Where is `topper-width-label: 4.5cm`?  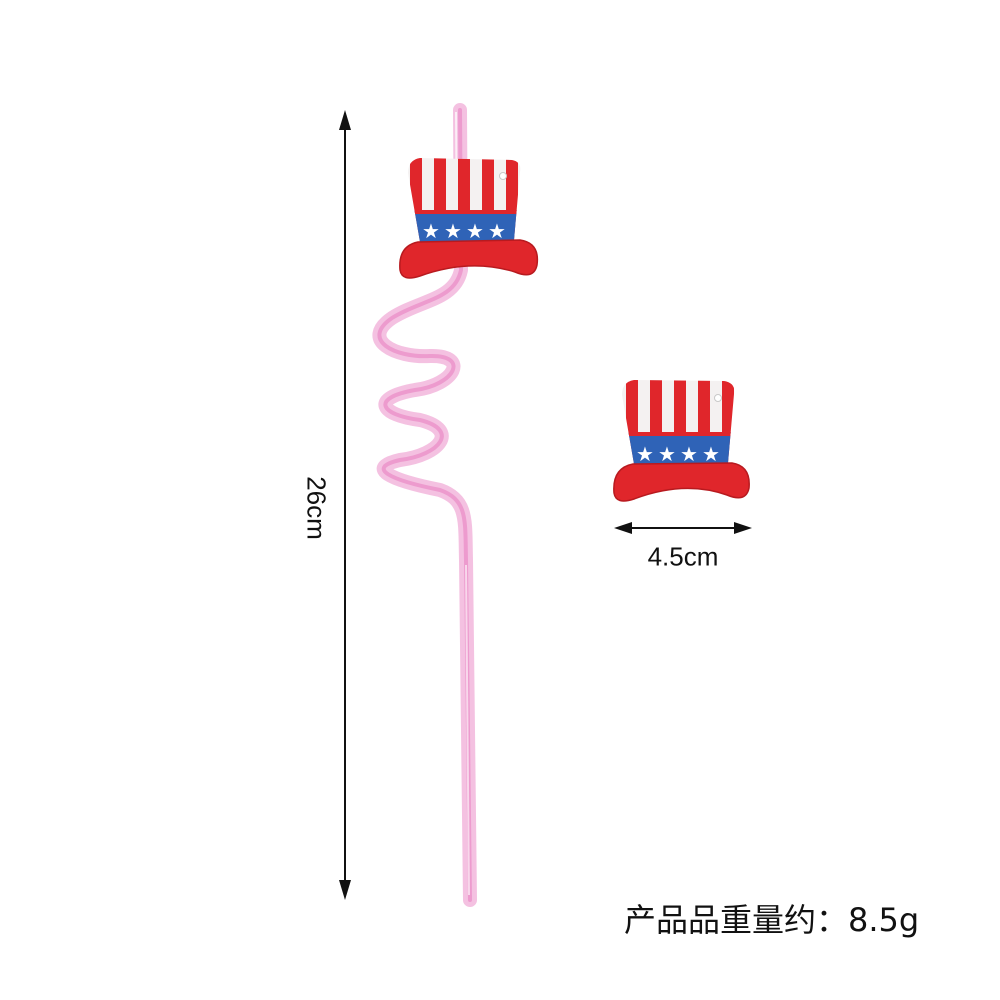
topper-width-label: 4.5cm is located at coordinates (683, 556).